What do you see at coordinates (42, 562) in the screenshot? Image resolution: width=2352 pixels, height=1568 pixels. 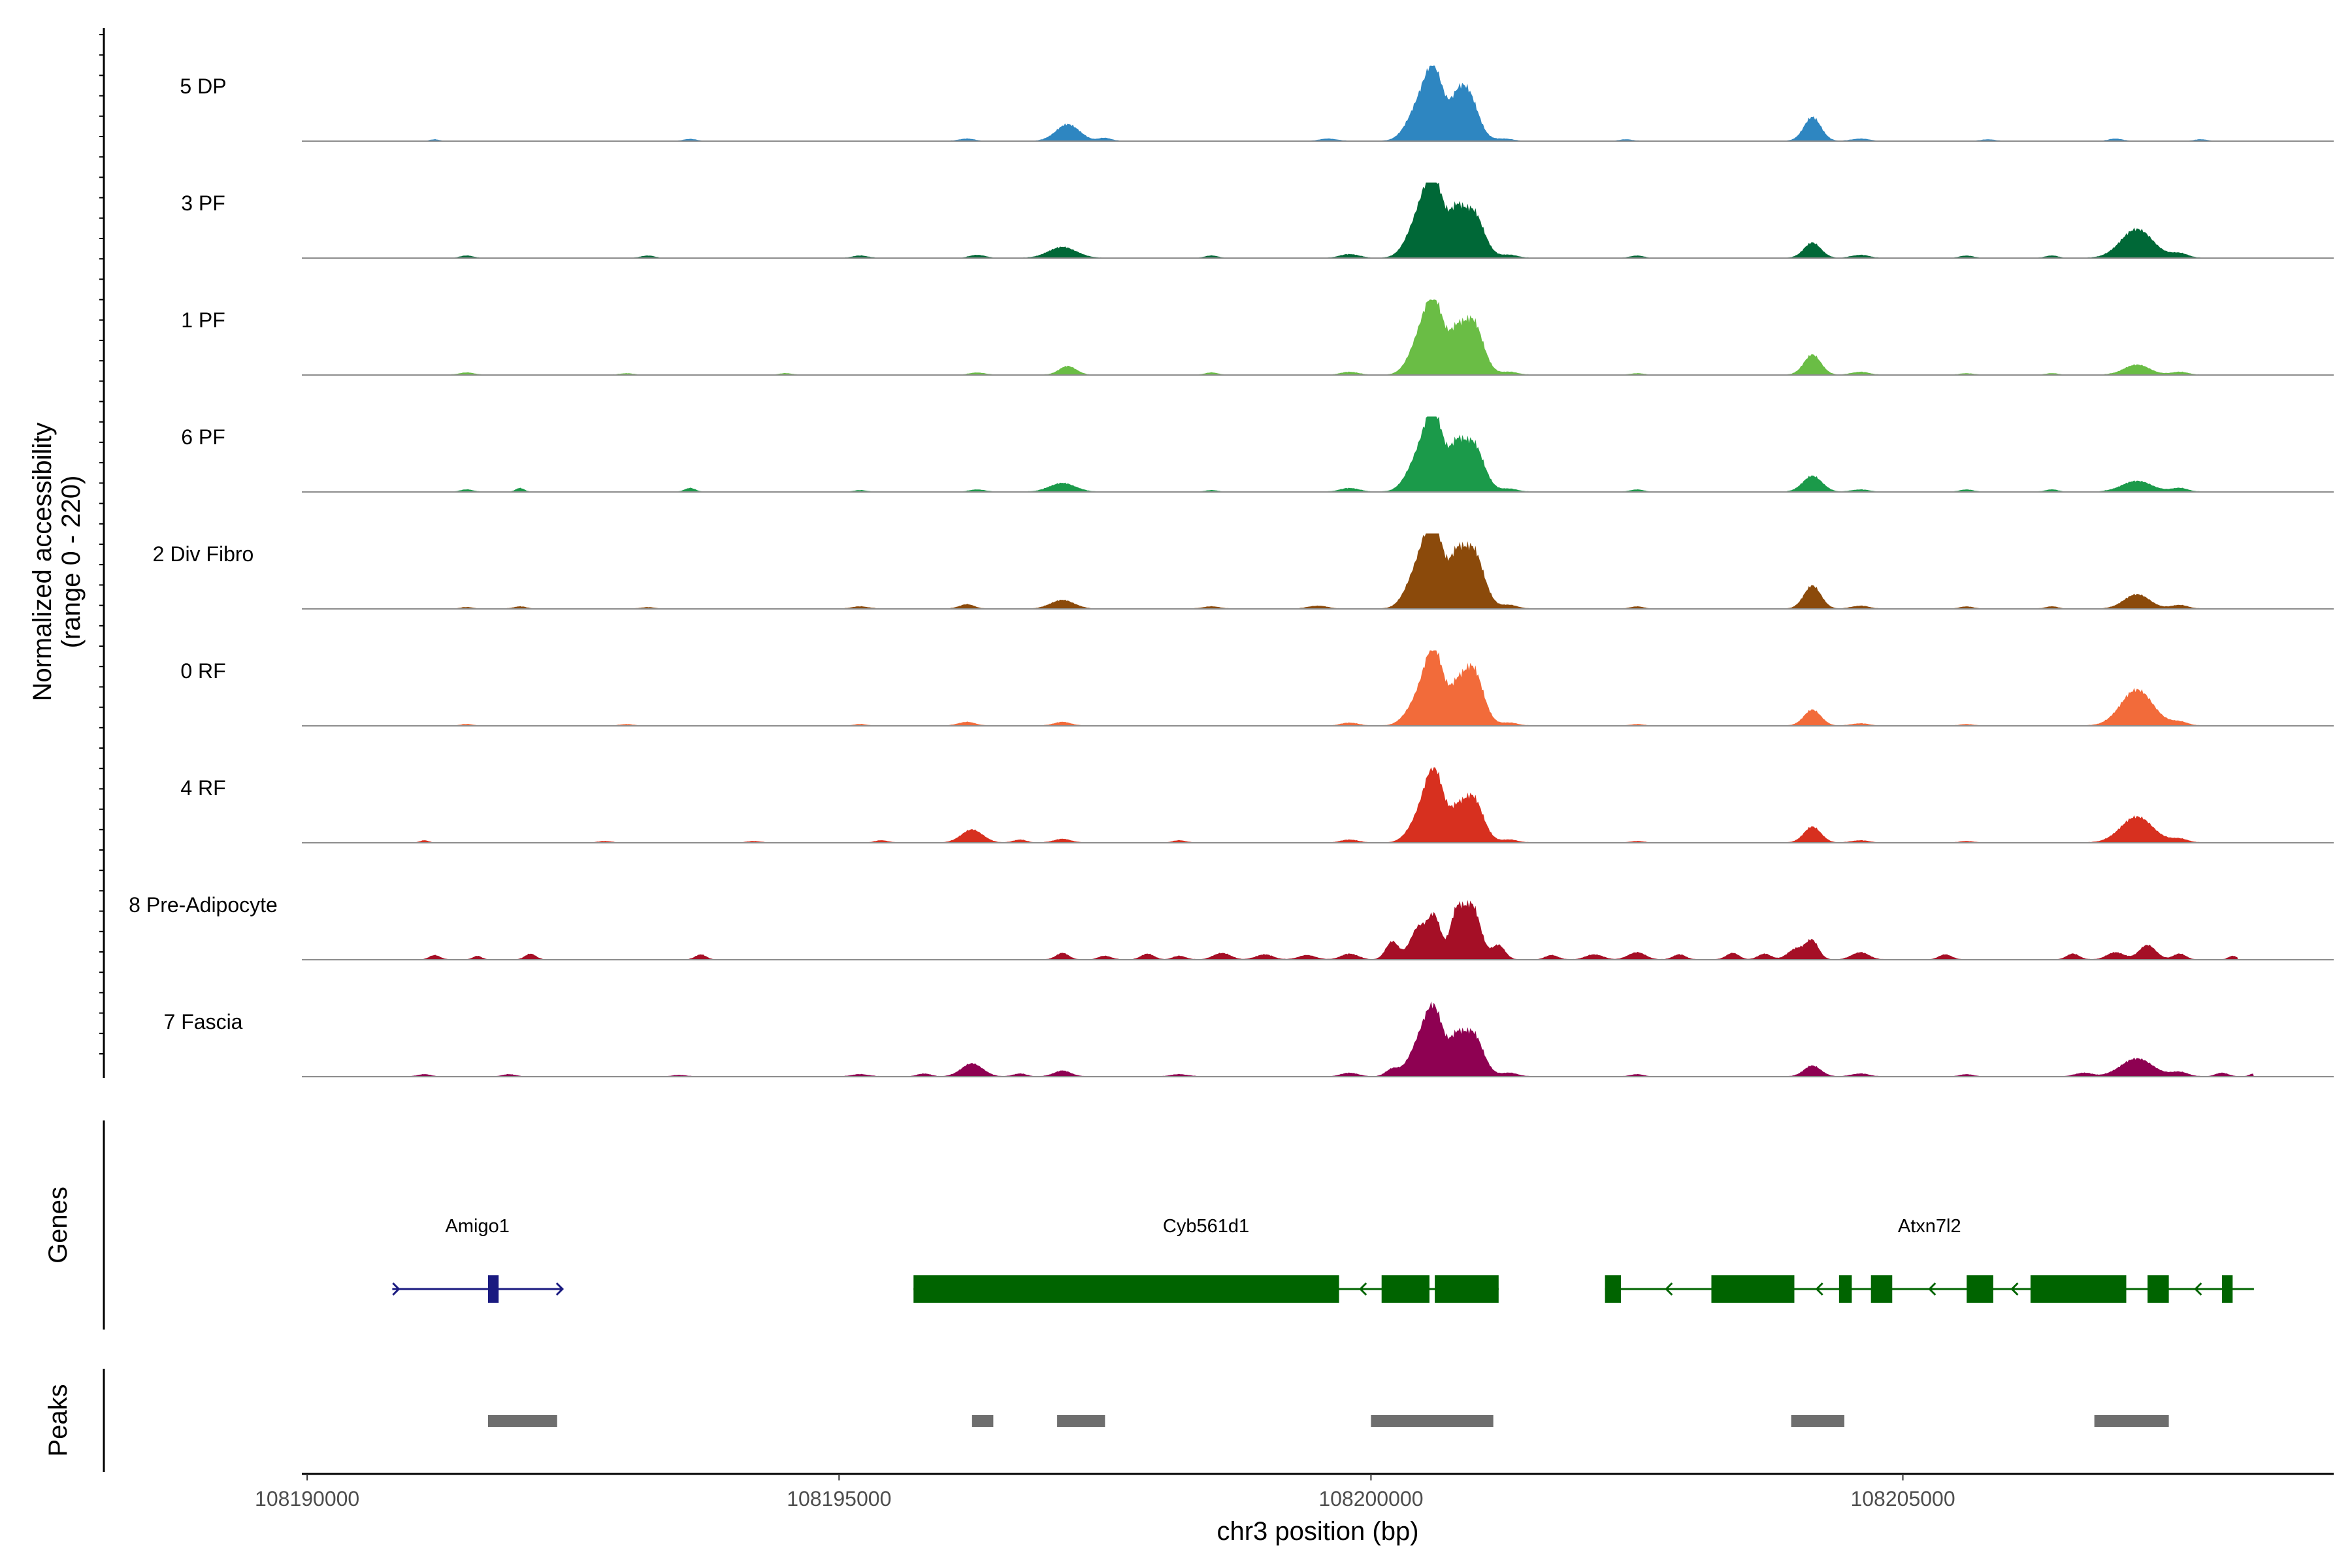 I see `y-axis-title: Normalized accessibility` at bounding box center [42, 562].